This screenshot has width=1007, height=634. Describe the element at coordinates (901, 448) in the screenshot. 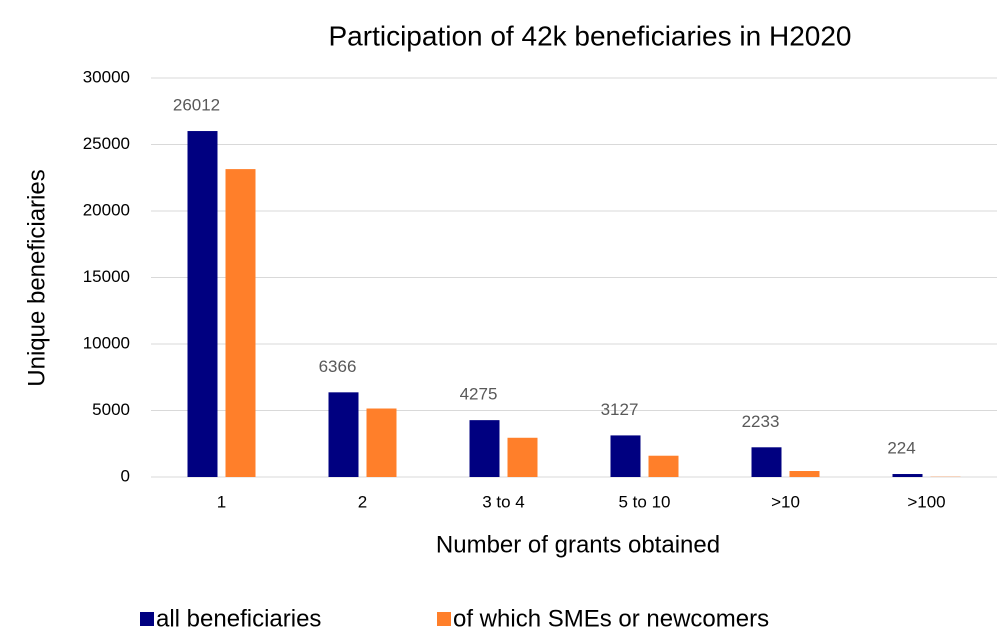

I see `data-label: 224` at that location.